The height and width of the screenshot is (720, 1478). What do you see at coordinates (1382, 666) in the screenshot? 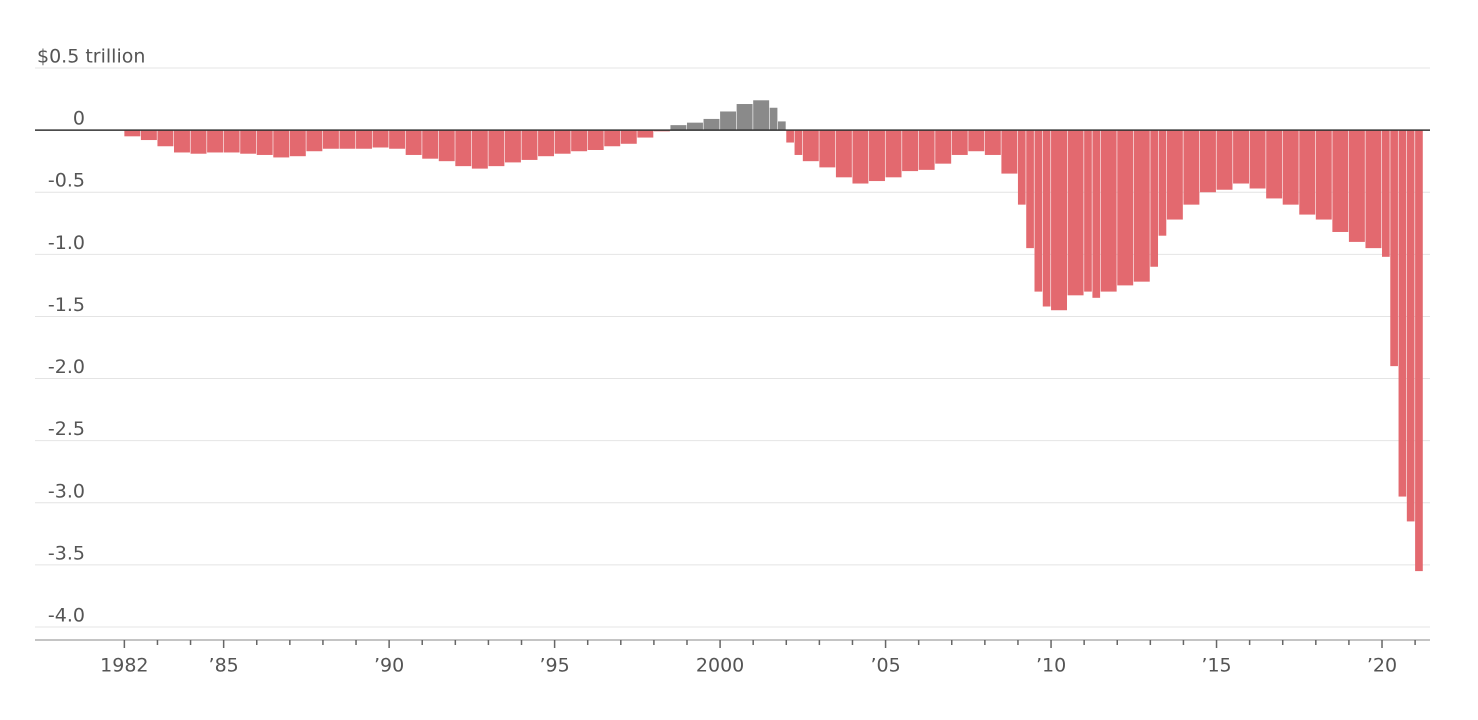
I see `x-tick-label: ’20` at bounding box center [1382, 666].